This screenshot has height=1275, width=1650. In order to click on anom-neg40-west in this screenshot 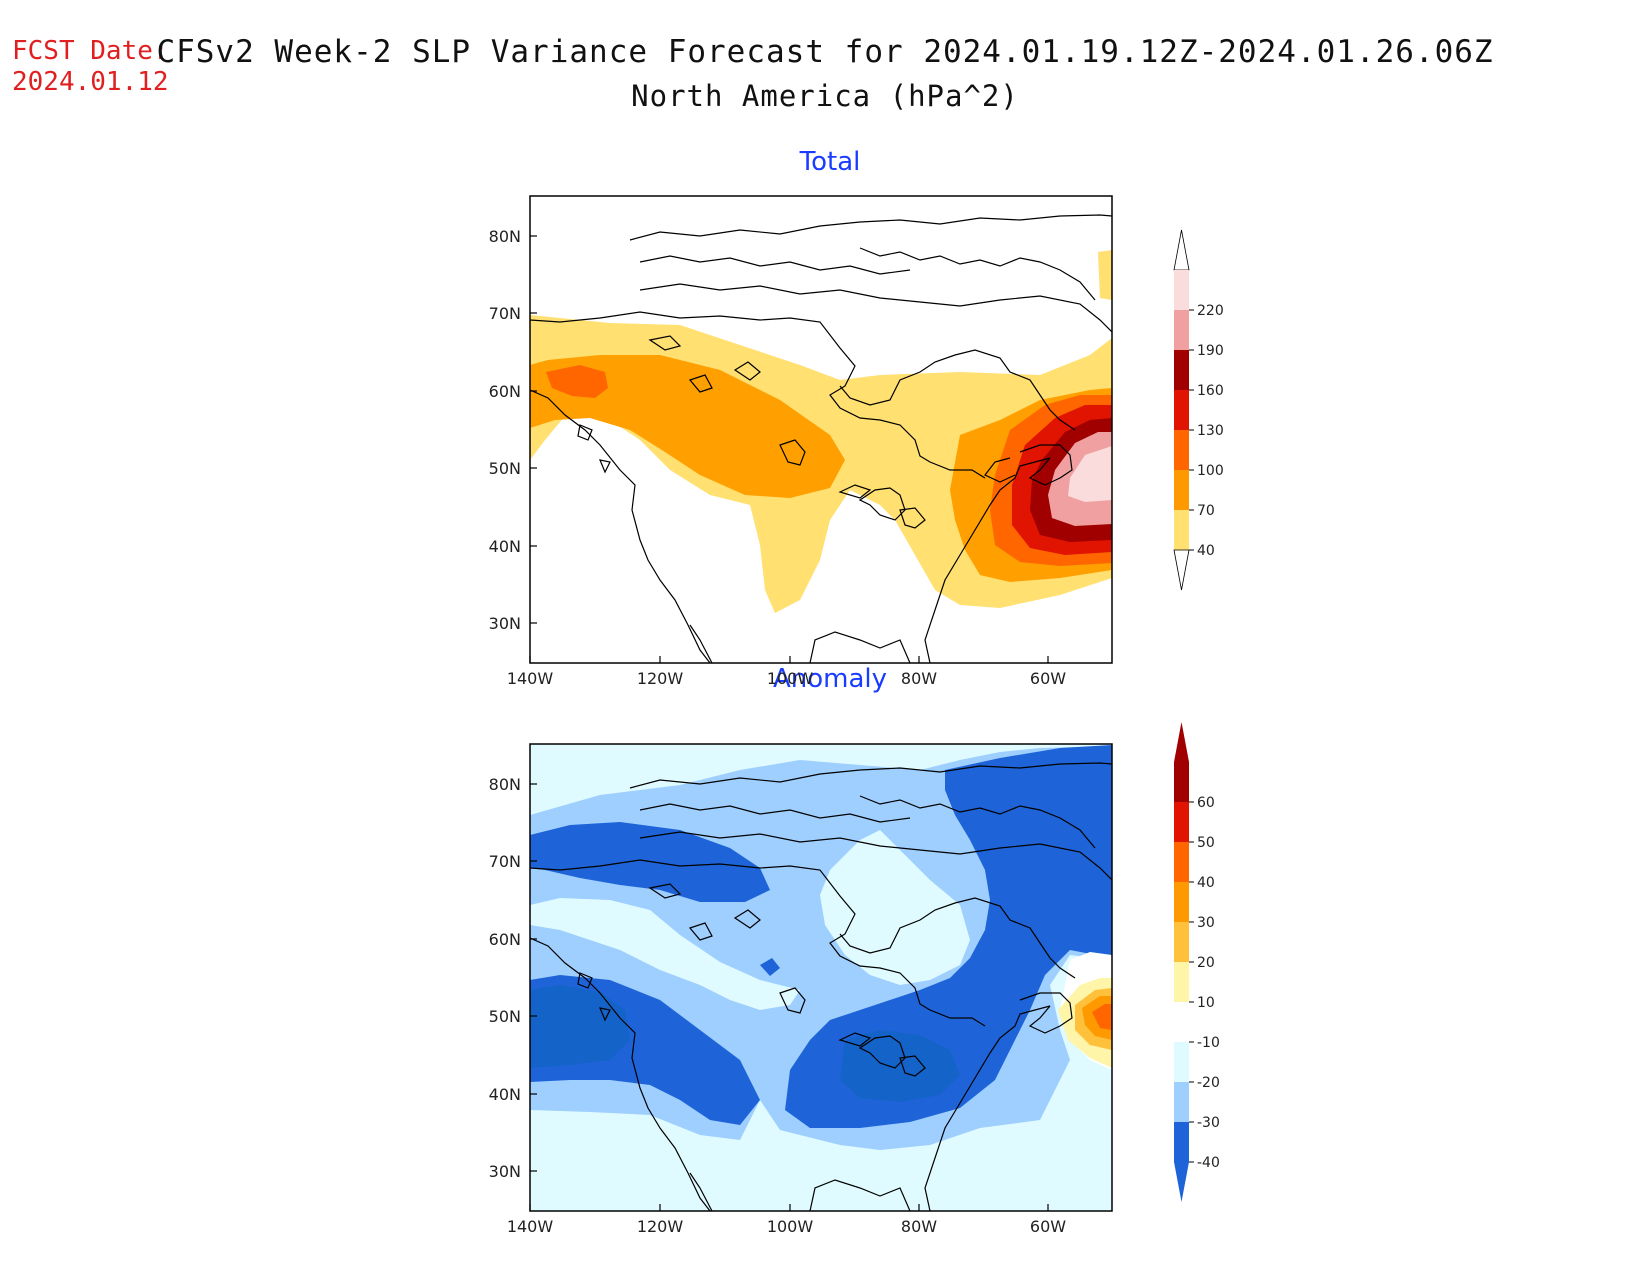, I will do `click(580, 1026)`.